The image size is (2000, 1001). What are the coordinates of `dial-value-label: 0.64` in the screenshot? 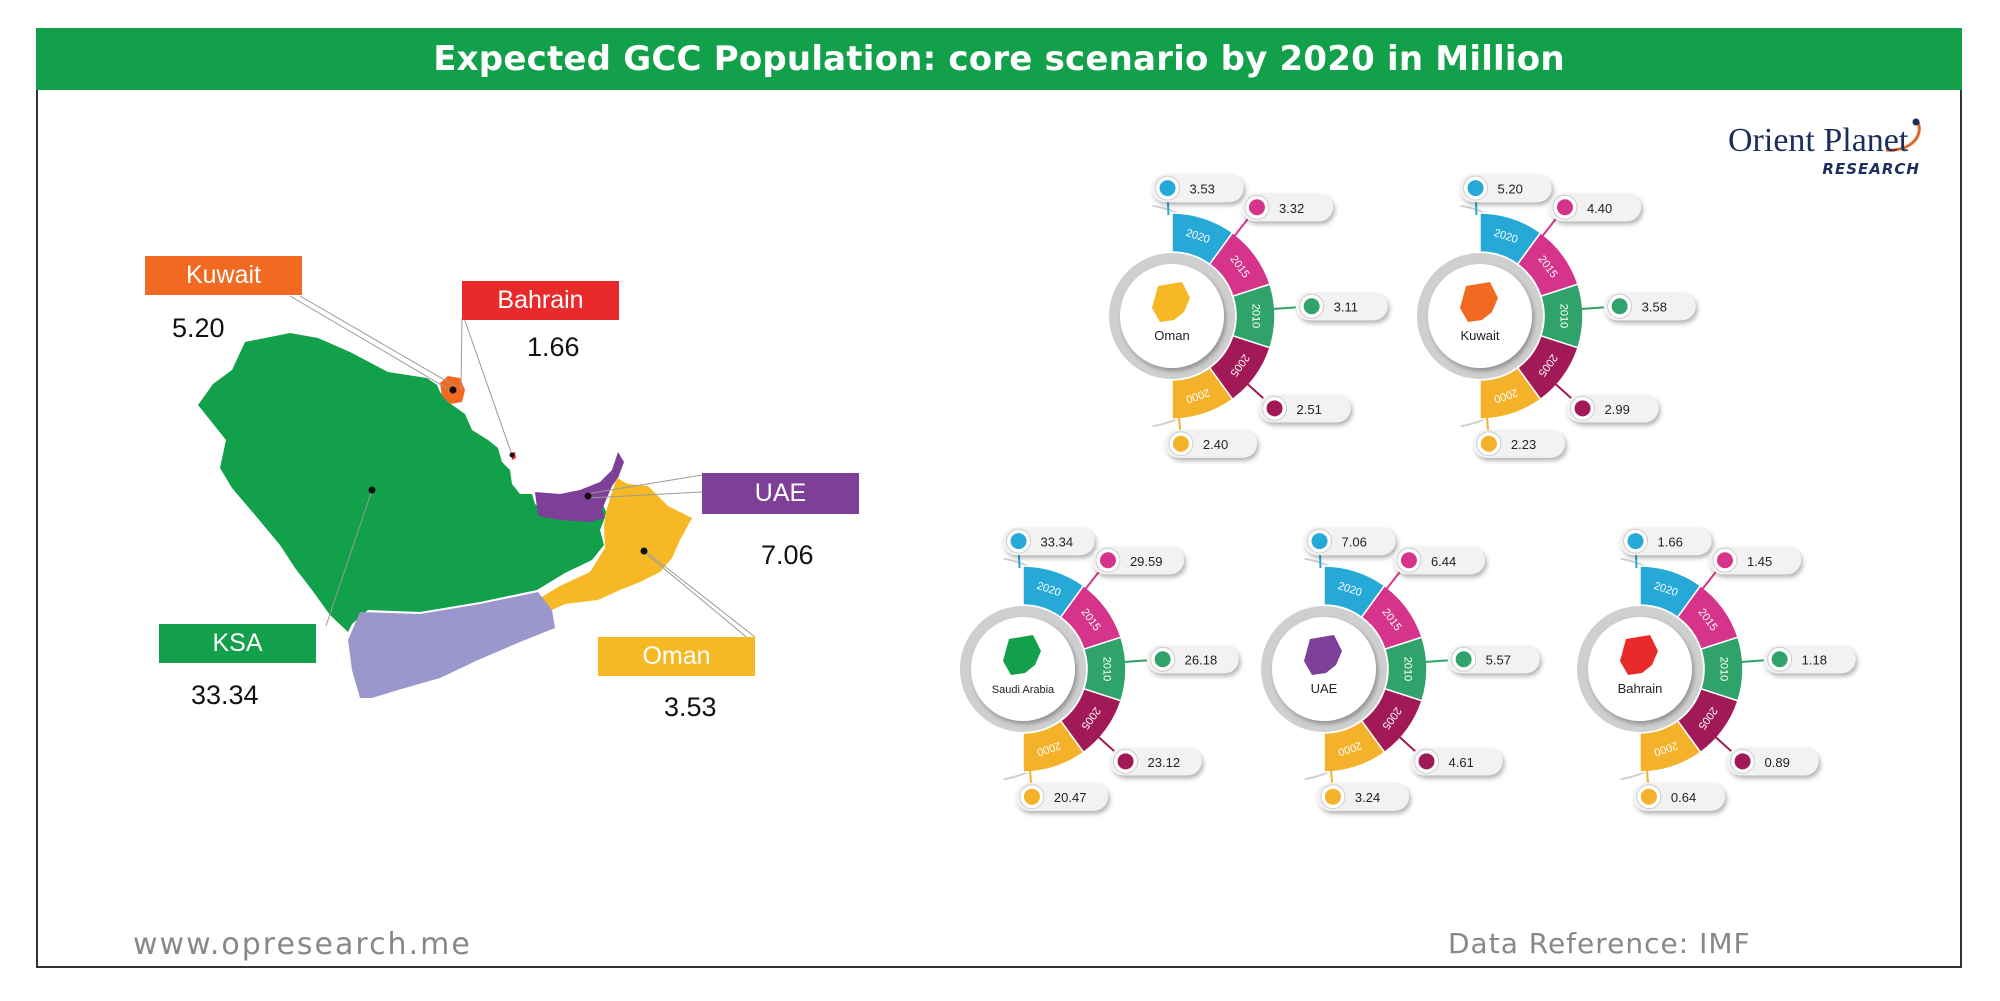 It's located at (1683, 797).